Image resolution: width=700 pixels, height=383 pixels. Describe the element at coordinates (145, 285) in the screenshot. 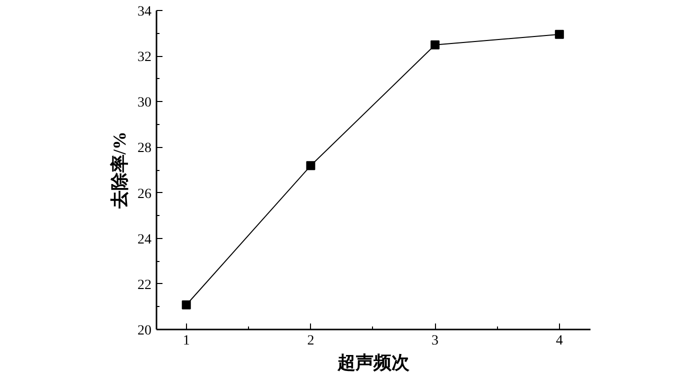

I see `y-tick-label: 22` at that location.